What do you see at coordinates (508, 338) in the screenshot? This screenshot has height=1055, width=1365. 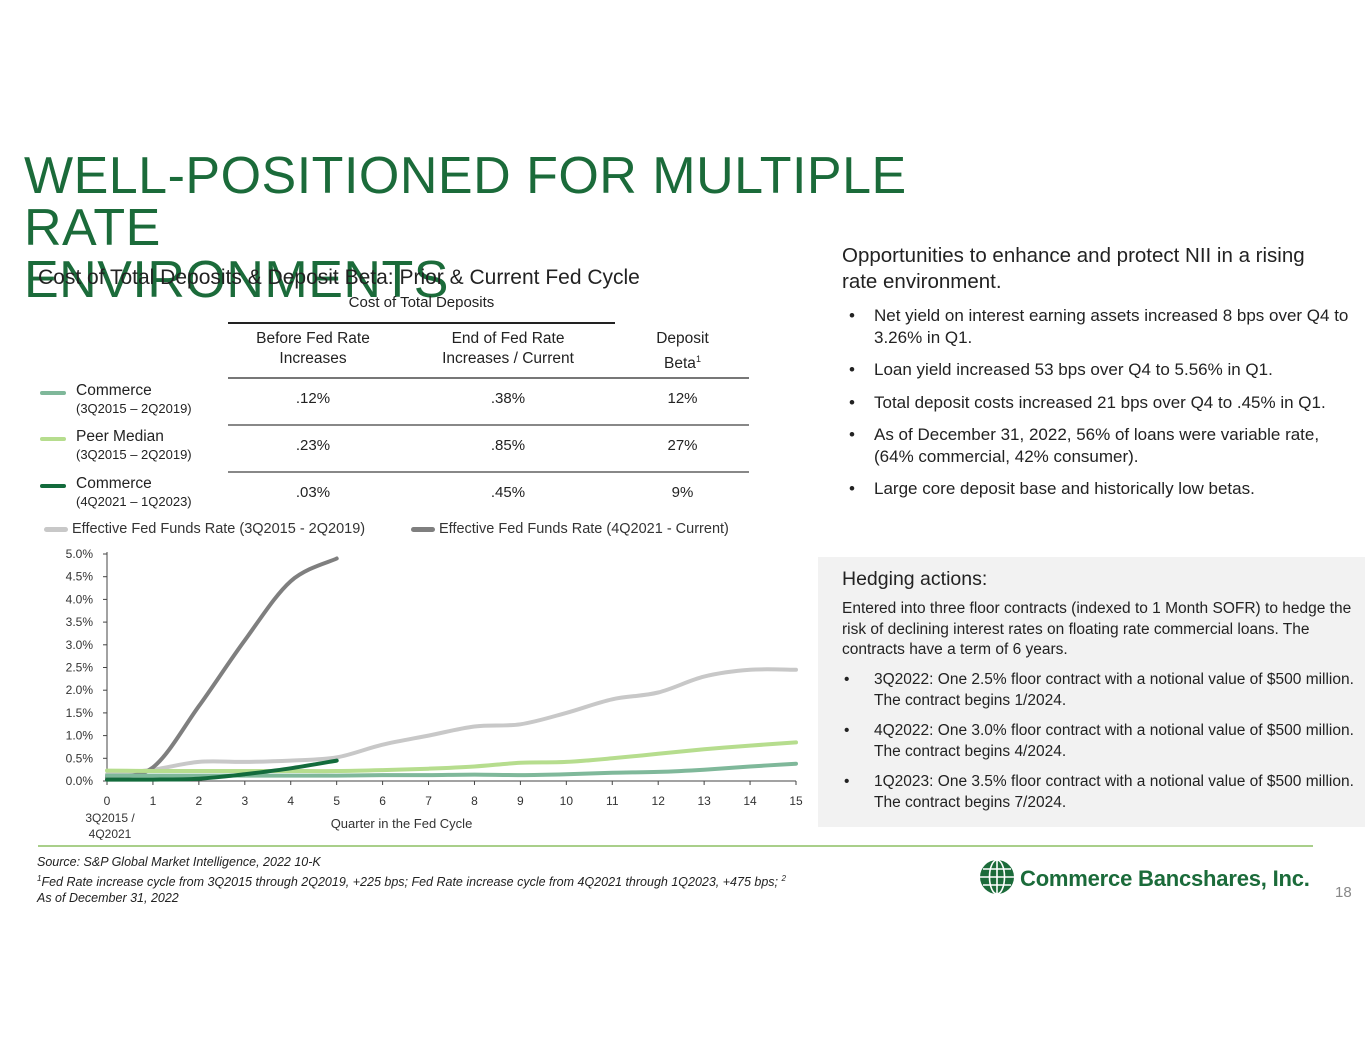 I see `header-end-line-1: End of Fed Rate` at bounding box center [508, 338].